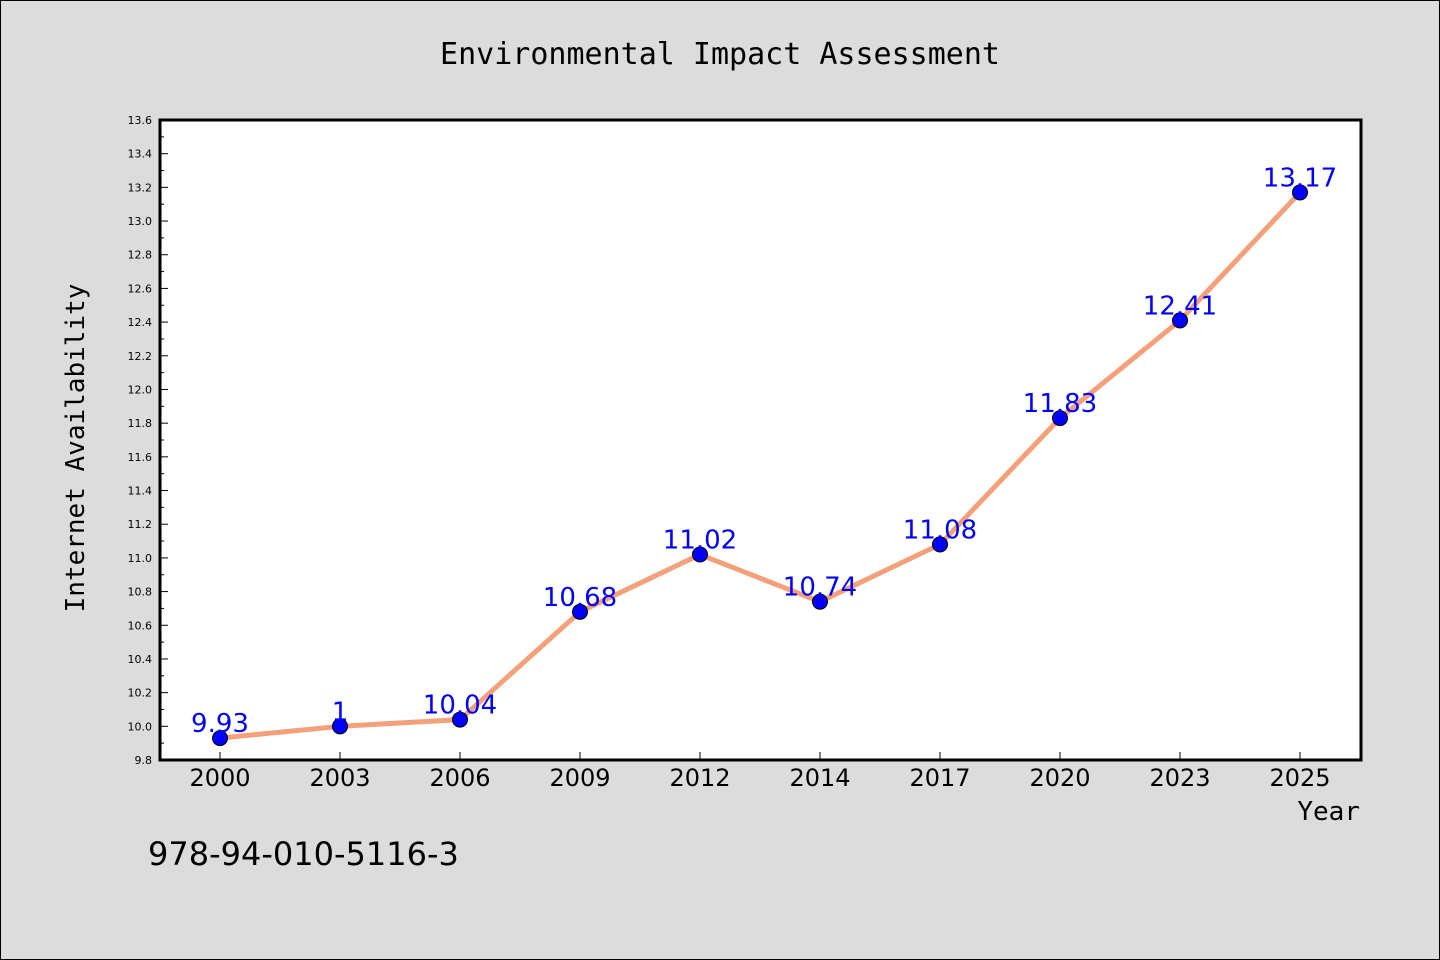 The width and height of the screenshot is (1440, 960). What do you see at coordinates (940, 530) in the screenshot?
I see `data-label: 11.08` at bounding box center [940, 530].